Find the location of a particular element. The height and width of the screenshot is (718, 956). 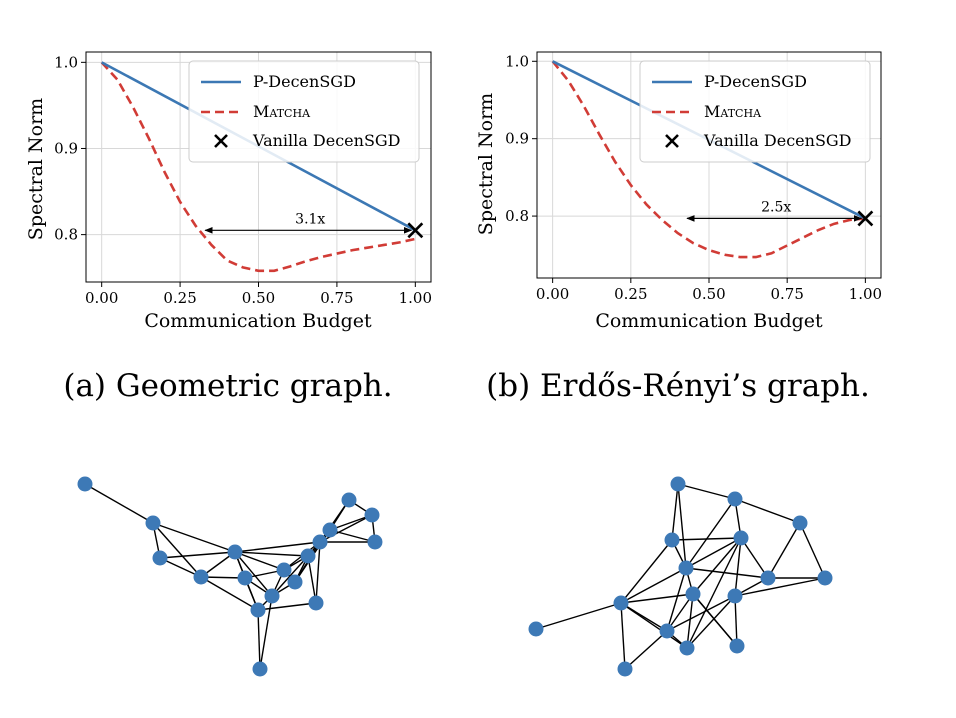

caption-b: (b) Erdős-Rényi’s graph. is located at coordinates (678, 386).